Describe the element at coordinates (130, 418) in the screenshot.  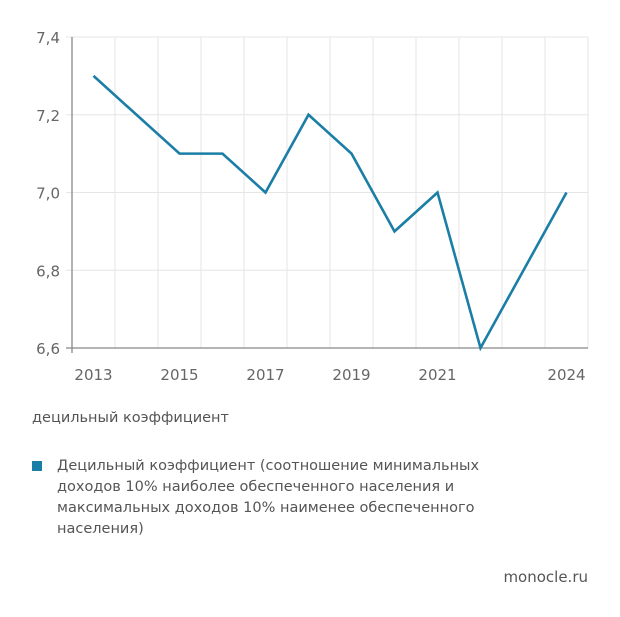
I see `y-axis-label: децильный коэффициент` at that location.